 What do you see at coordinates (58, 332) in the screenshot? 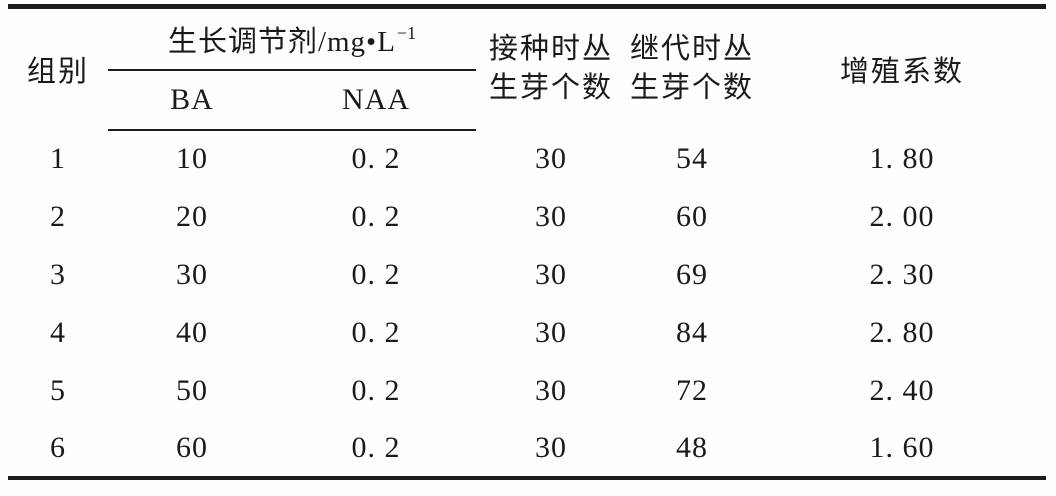
I see `cell-group: 4` at bounding box center [58, 332].